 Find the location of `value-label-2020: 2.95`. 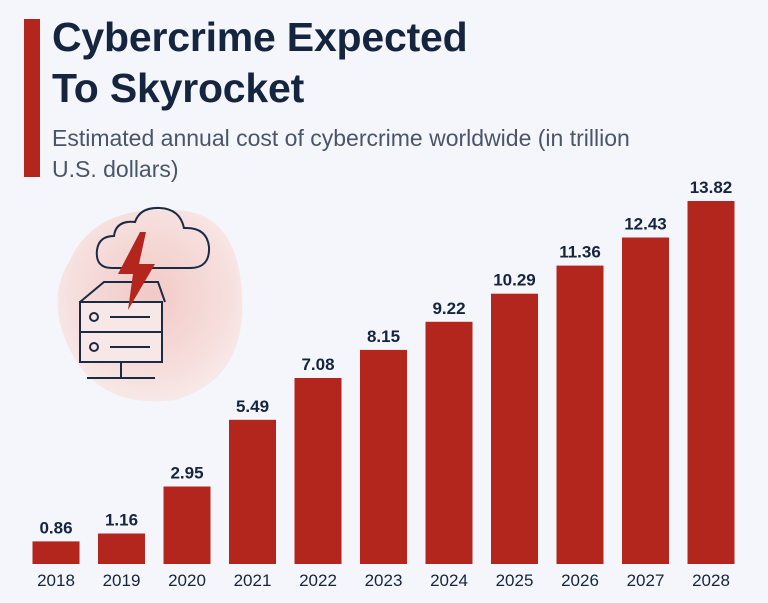

value-label-2020: 2.95 is located at coordinates (186, 473).